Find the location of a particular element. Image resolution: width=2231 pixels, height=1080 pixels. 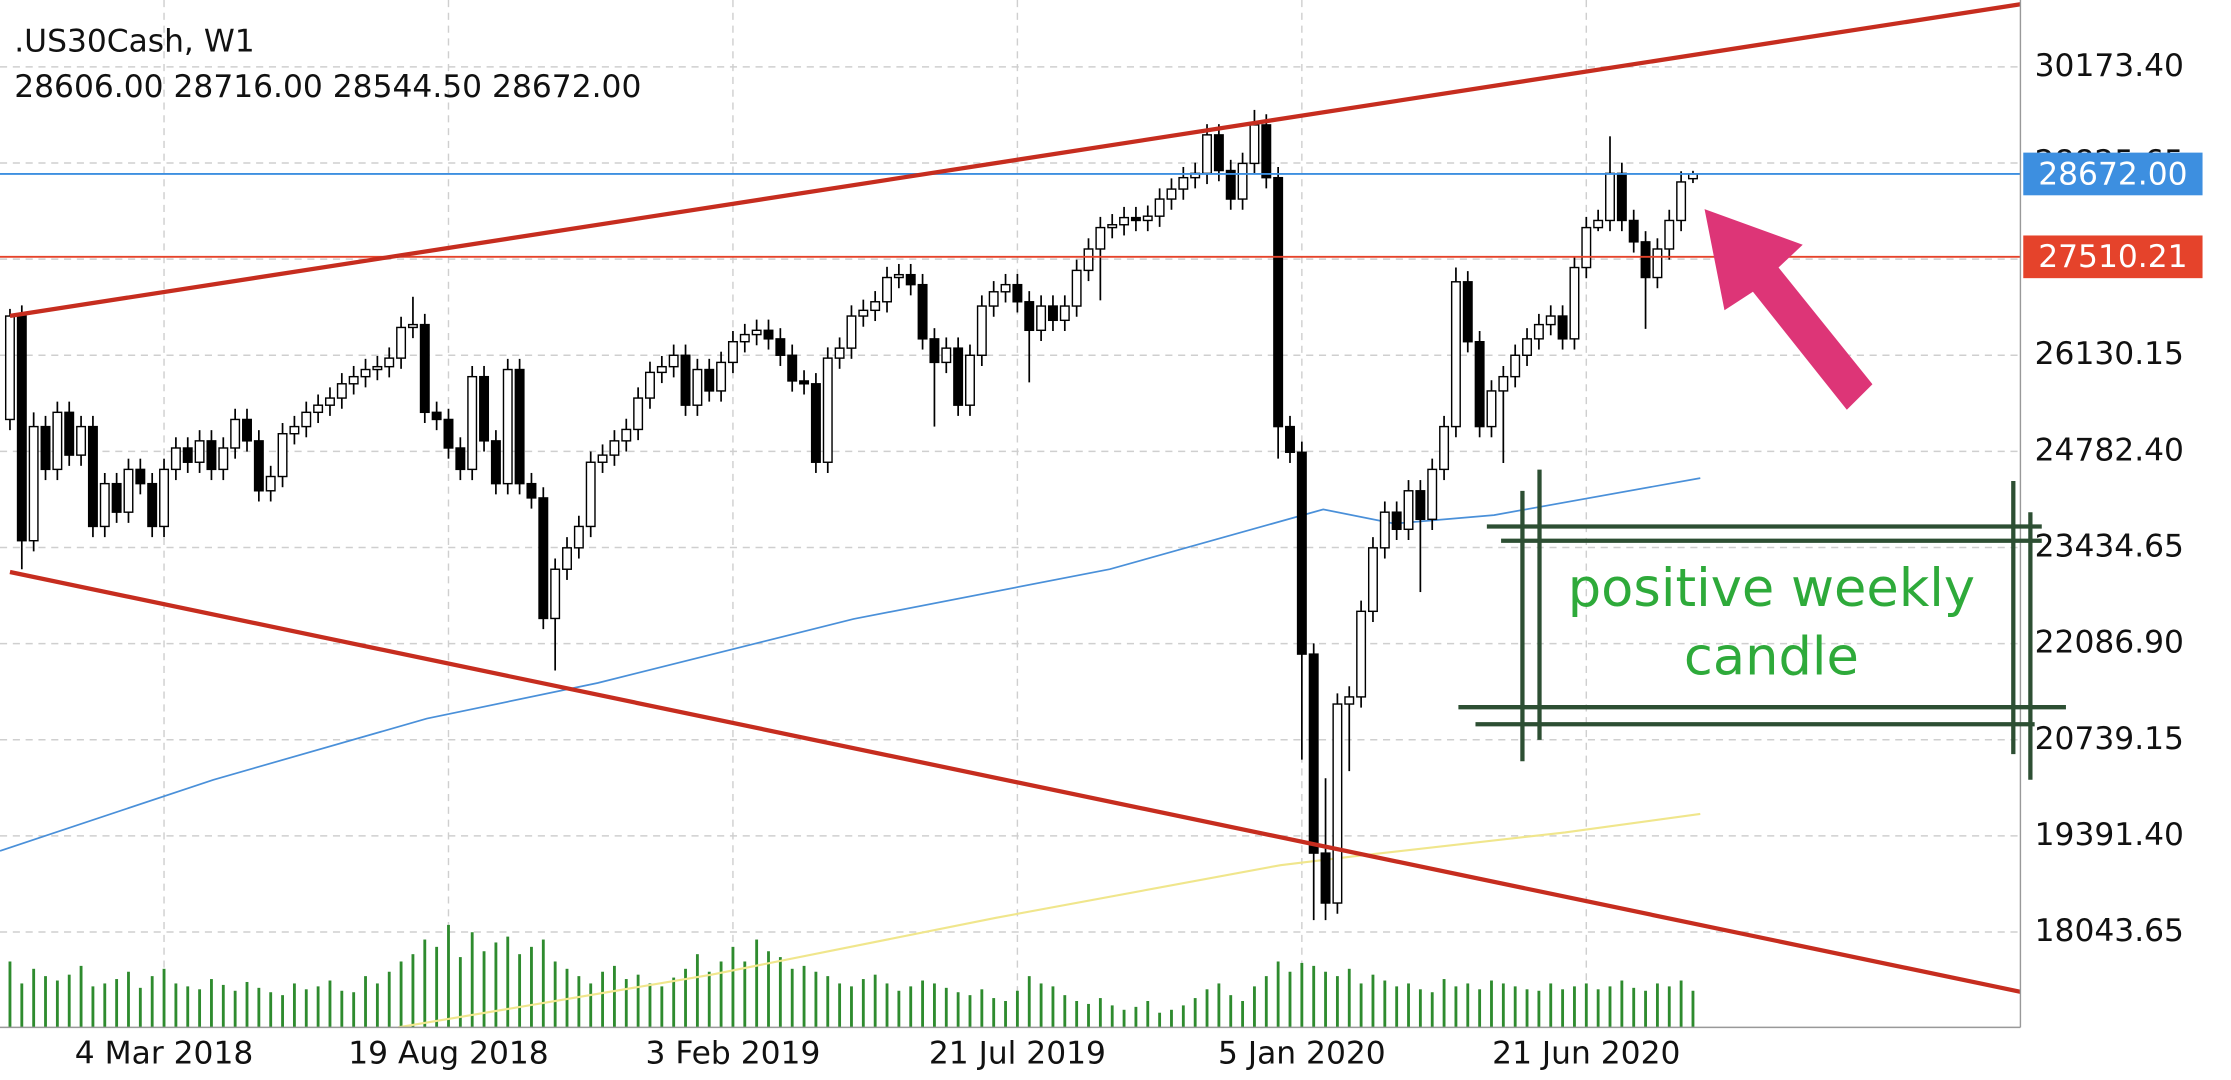

x-tick-label: 21 Jul 2019 is located at coordinates (1017, 1053).